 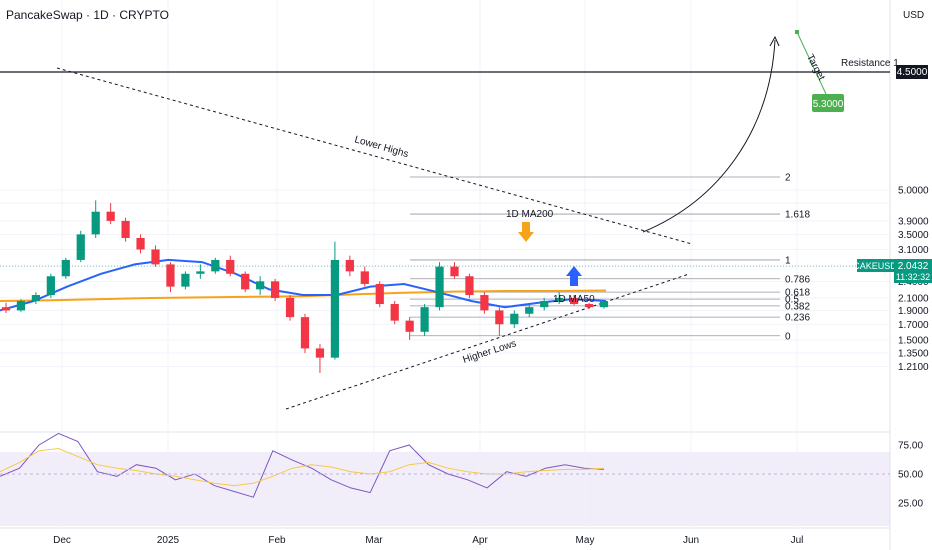 I want to click on countdown-text: 11:32:32, so click(x=913, y=277).